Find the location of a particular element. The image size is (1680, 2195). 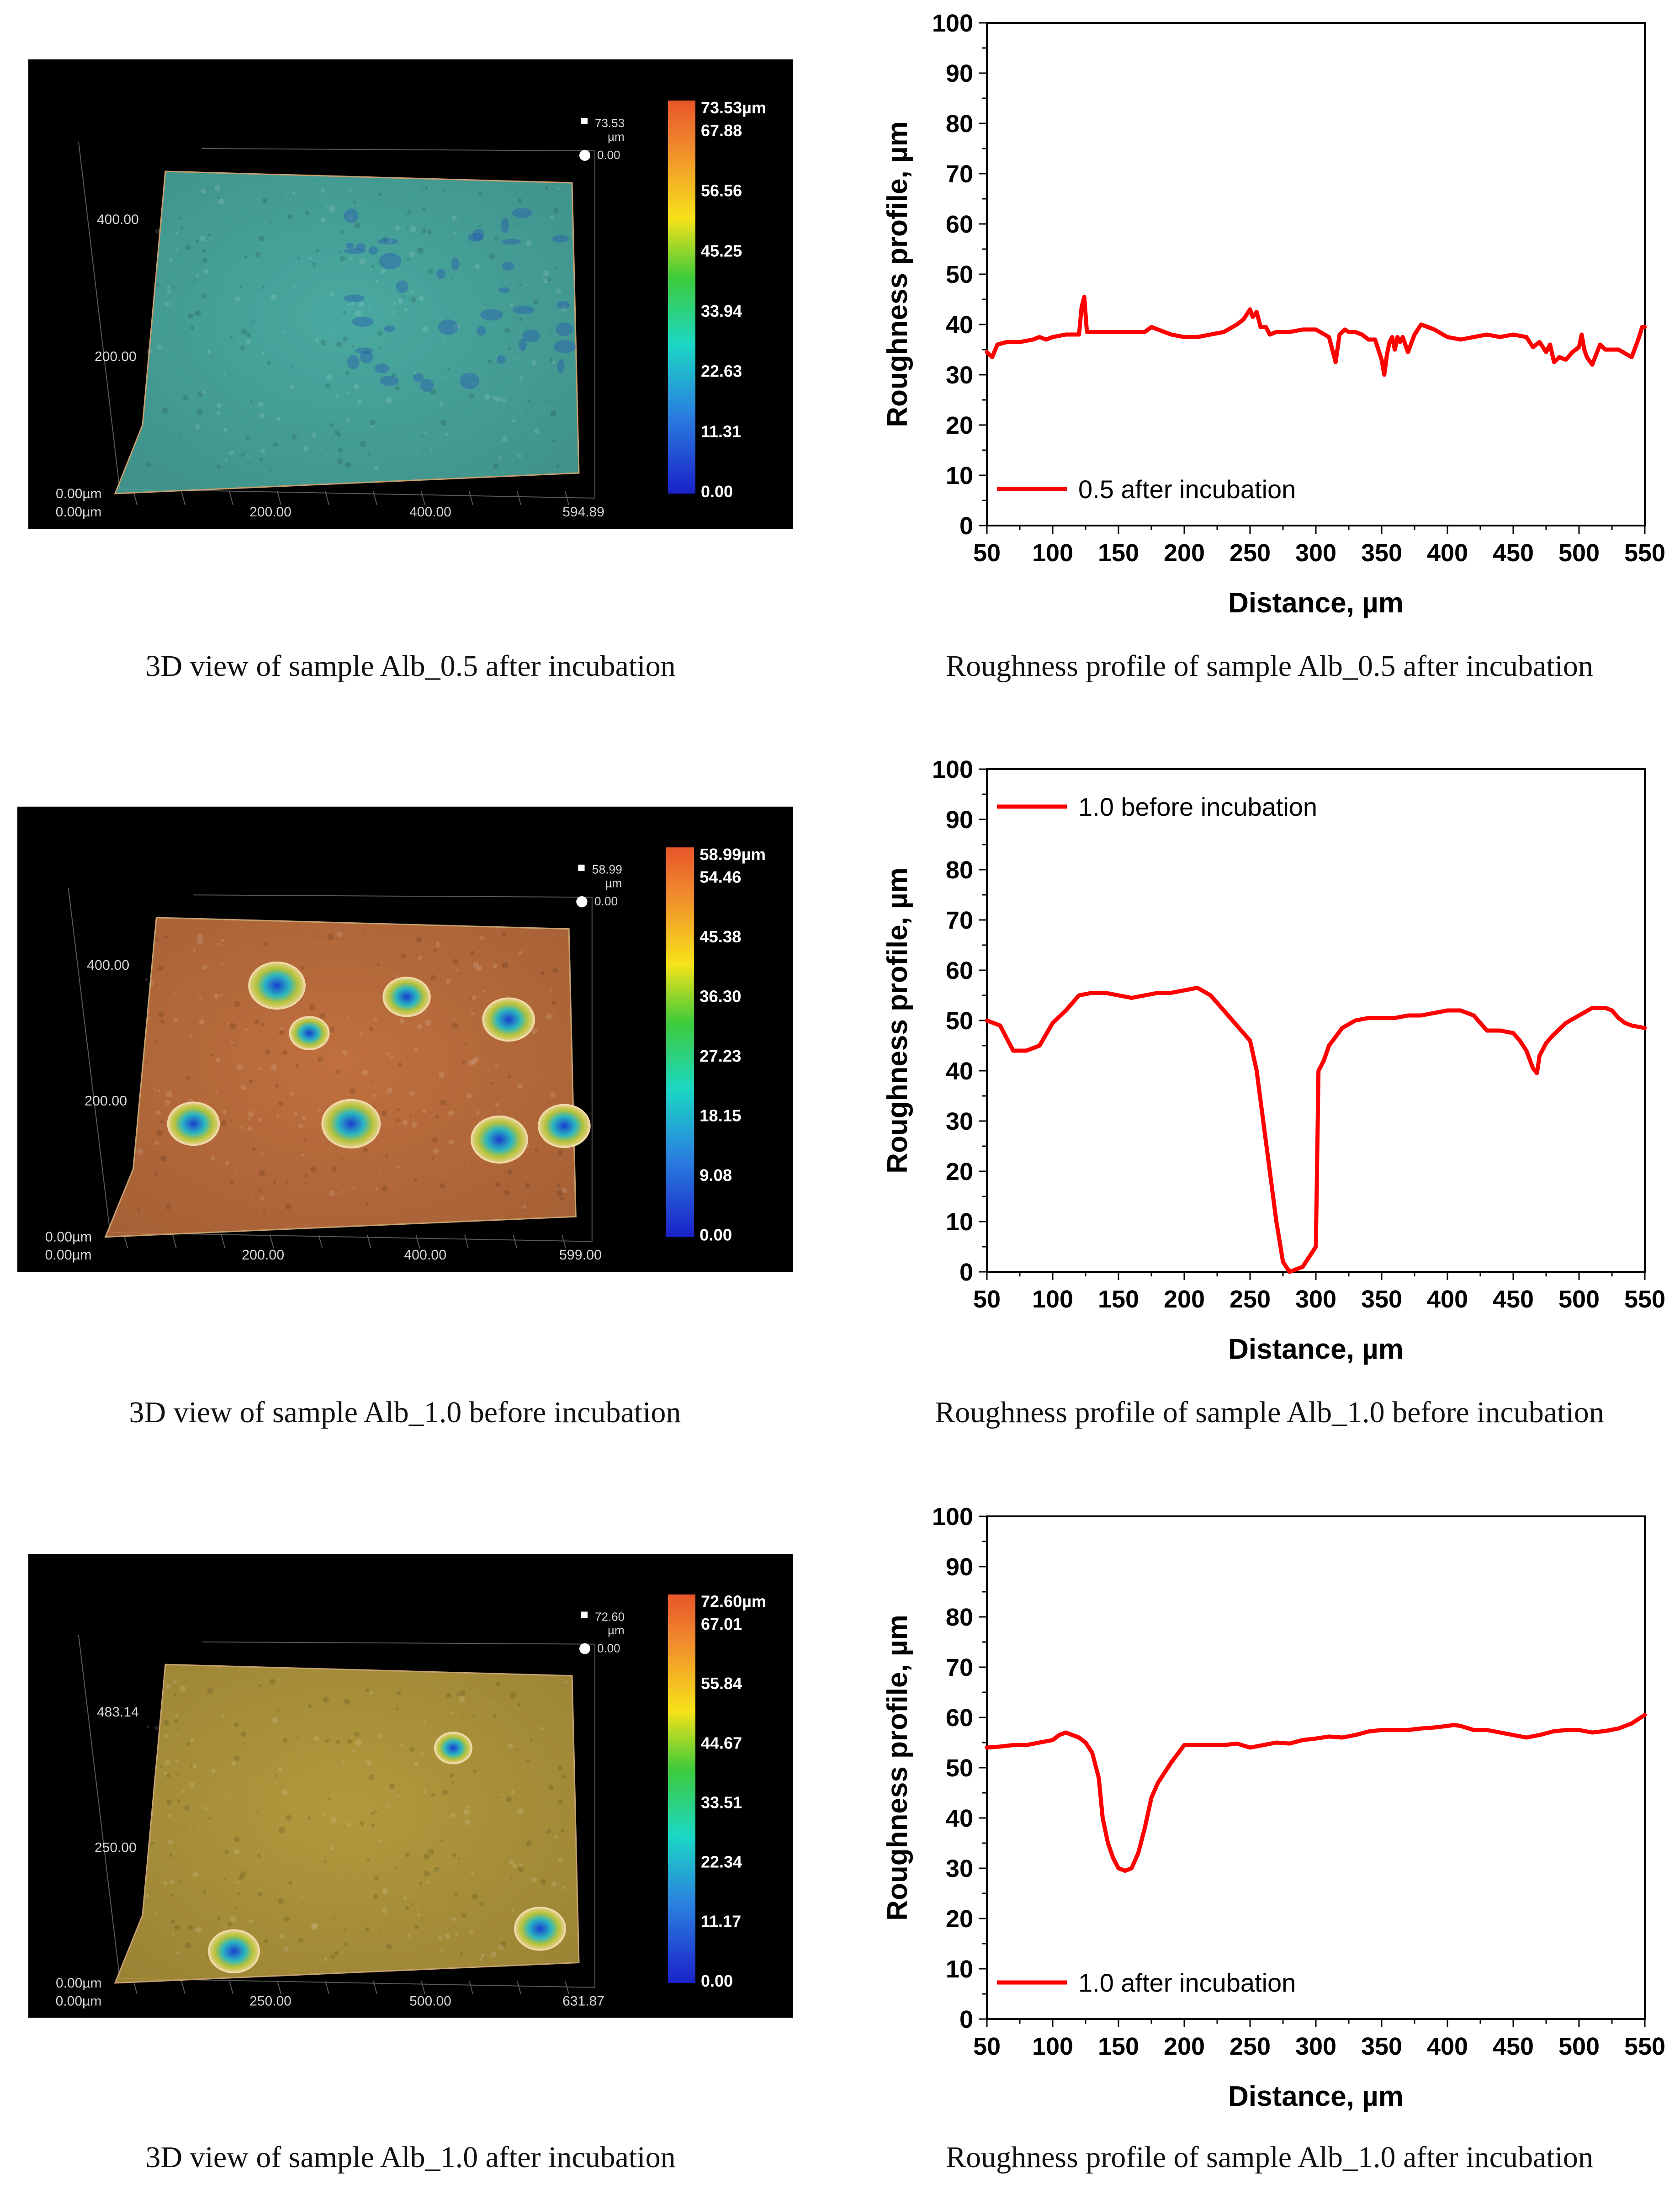

colorbar-label: 67.01 is located at coordinates (721, 1624).